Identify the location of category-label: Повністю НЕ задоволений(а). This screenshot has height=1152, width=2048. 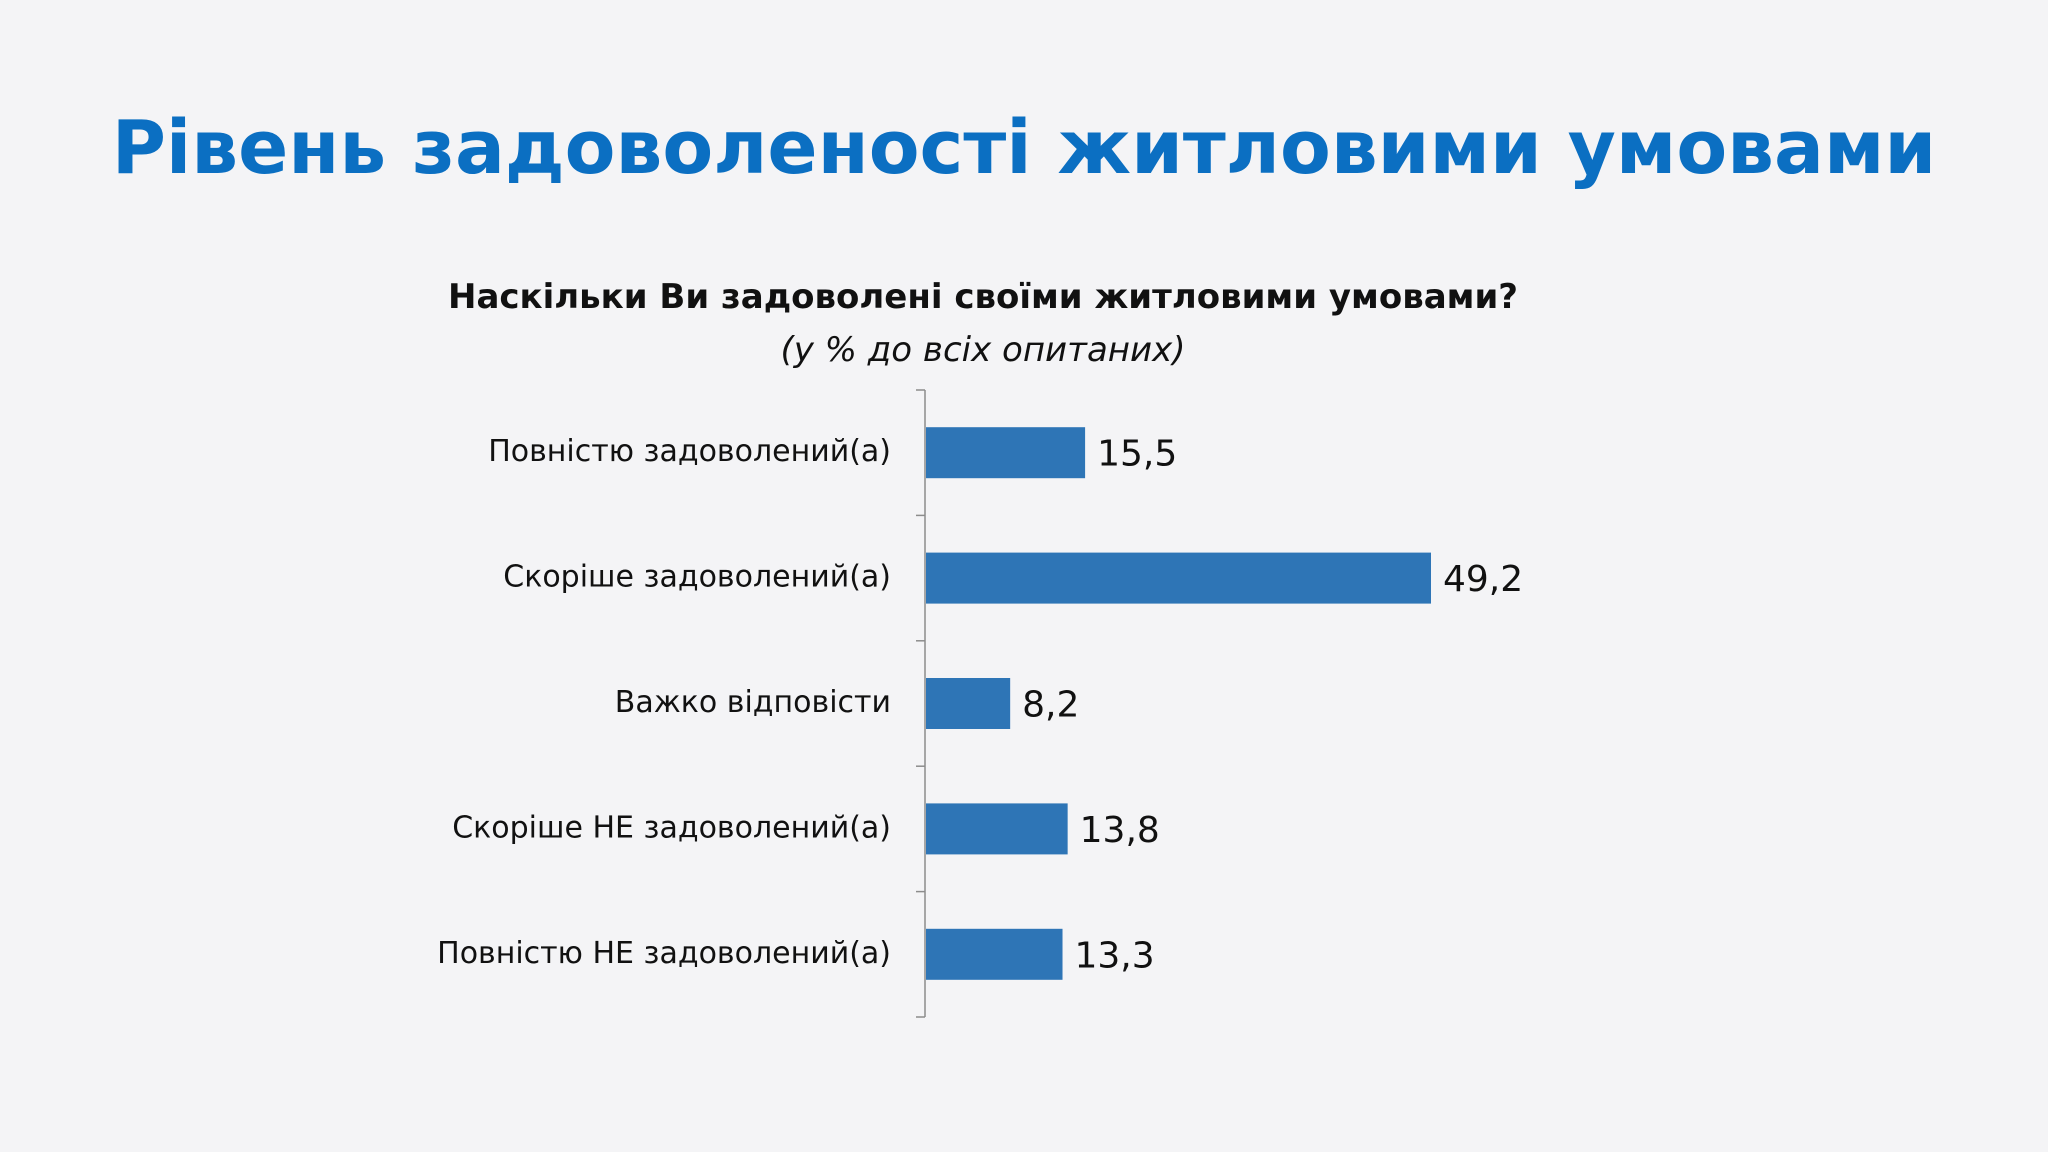
(664, 953).